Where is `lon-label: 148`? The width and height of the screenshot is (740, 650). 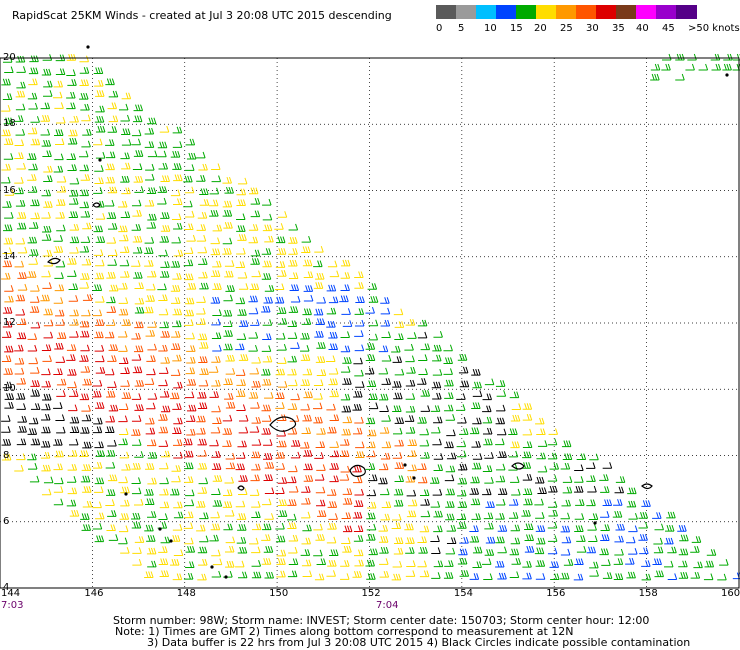
lon-label: 148 is located at coordinates (186, 593).